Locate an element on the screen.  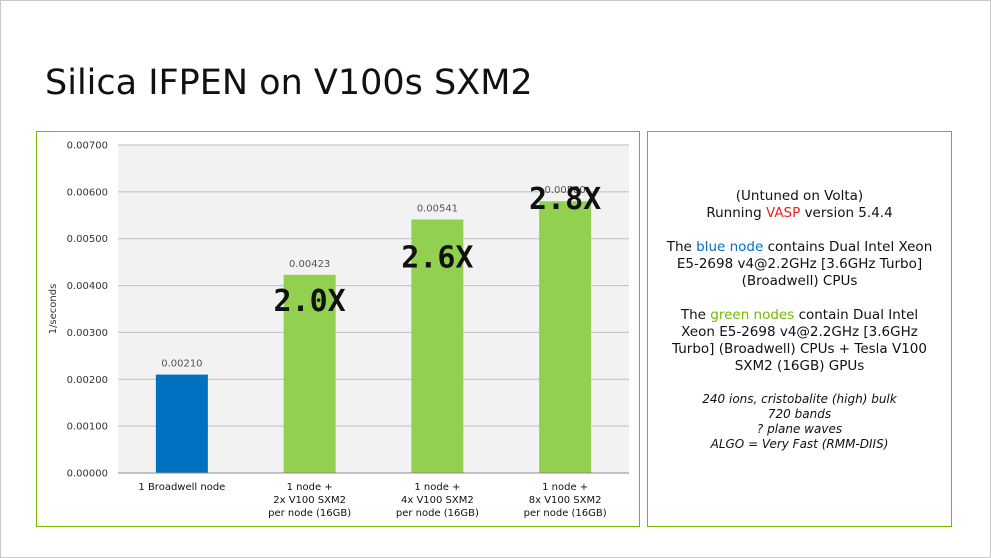
y-tick-label: 0.00300 is located at coordinates (87, 333).